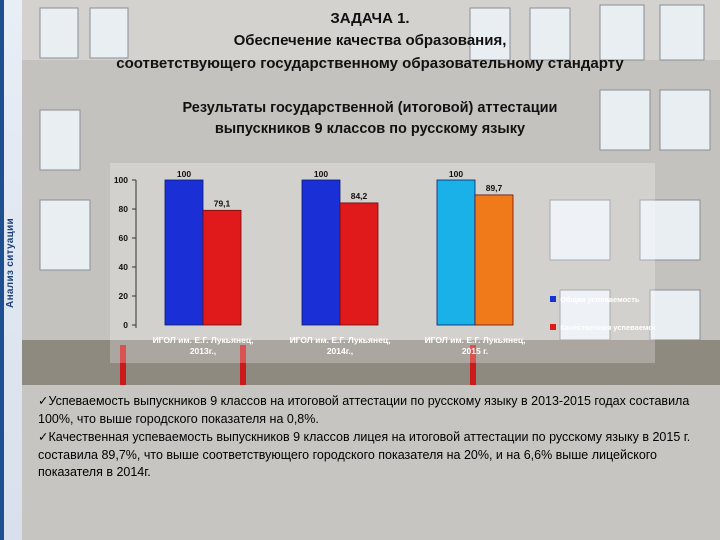  What do you see at coordinates (203, 351) in the screenshot?
I see `category-label: 2013г.,` at bounding box center [203, 351].